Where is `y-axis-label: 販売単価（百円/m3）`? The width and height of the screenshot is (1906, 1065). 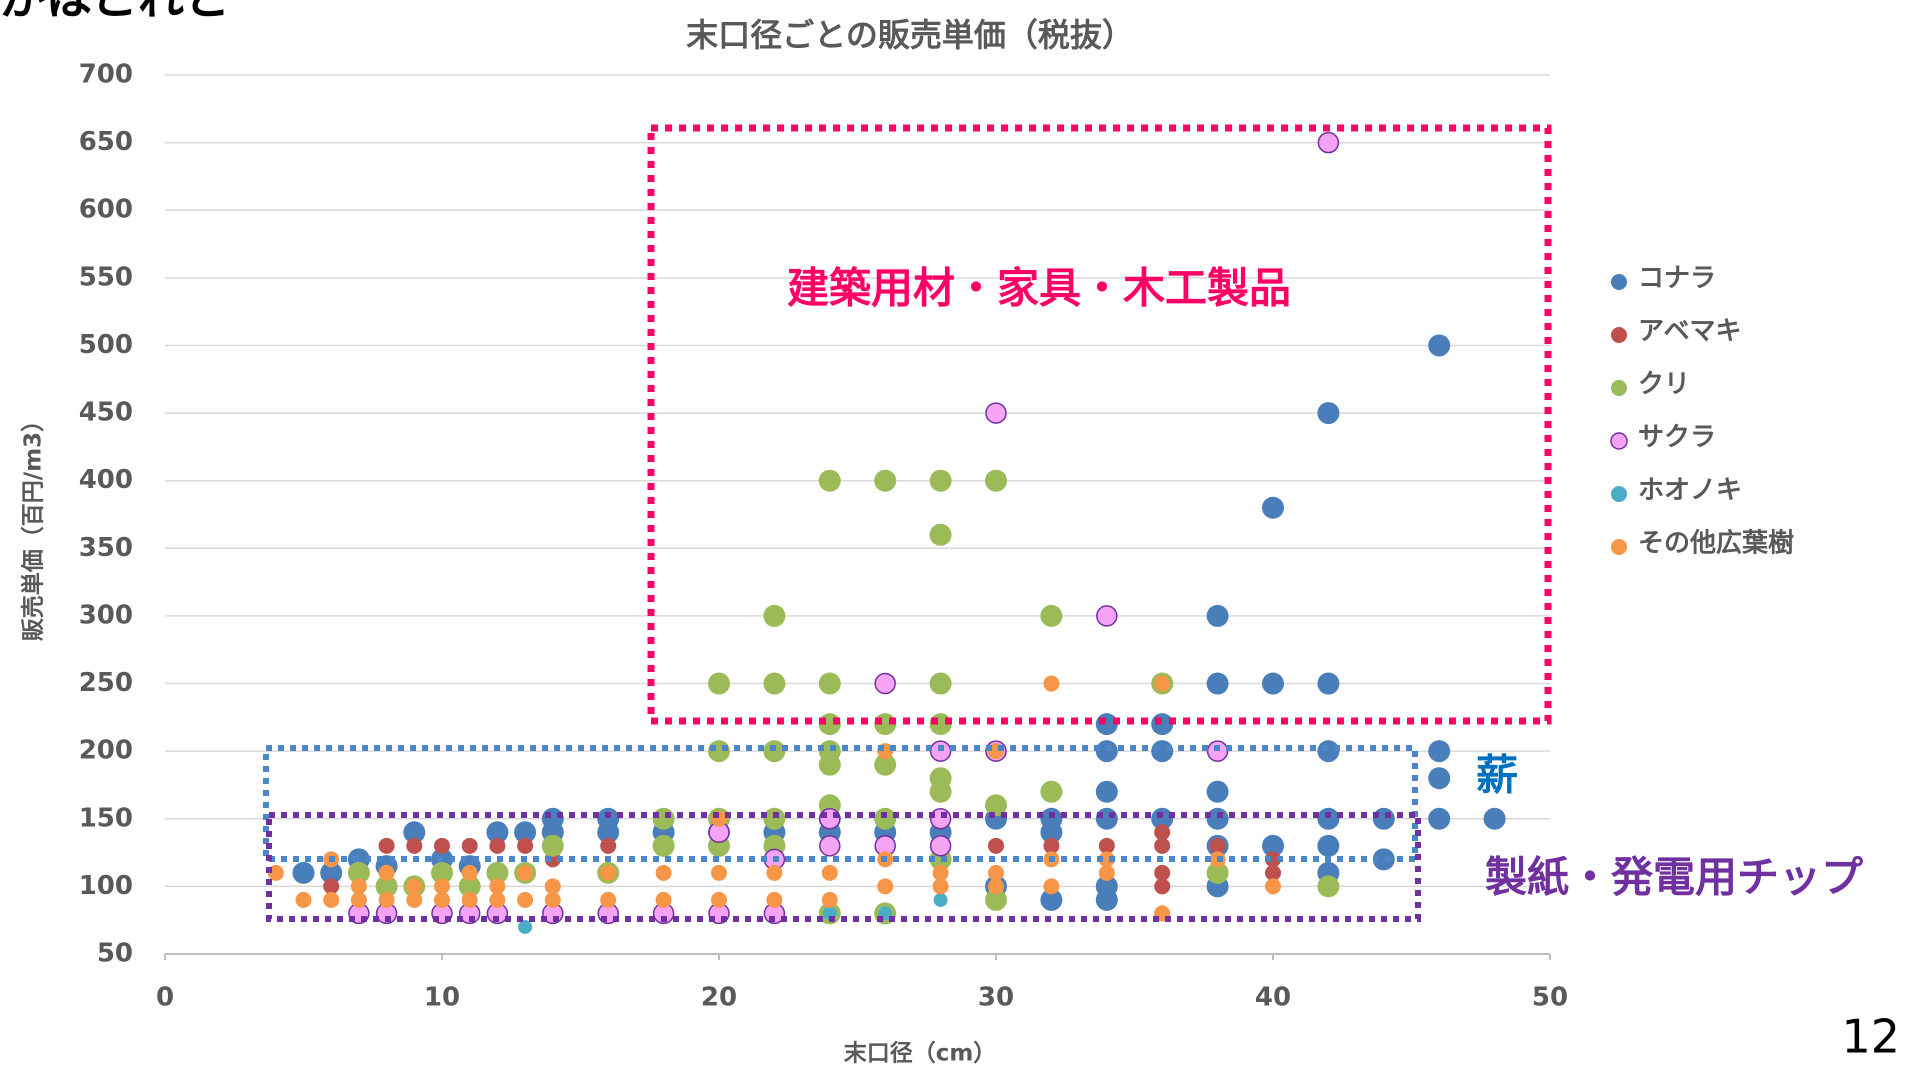
y-axis-label: 販売単価（百円/m3） is located at coordinates (33, 525).